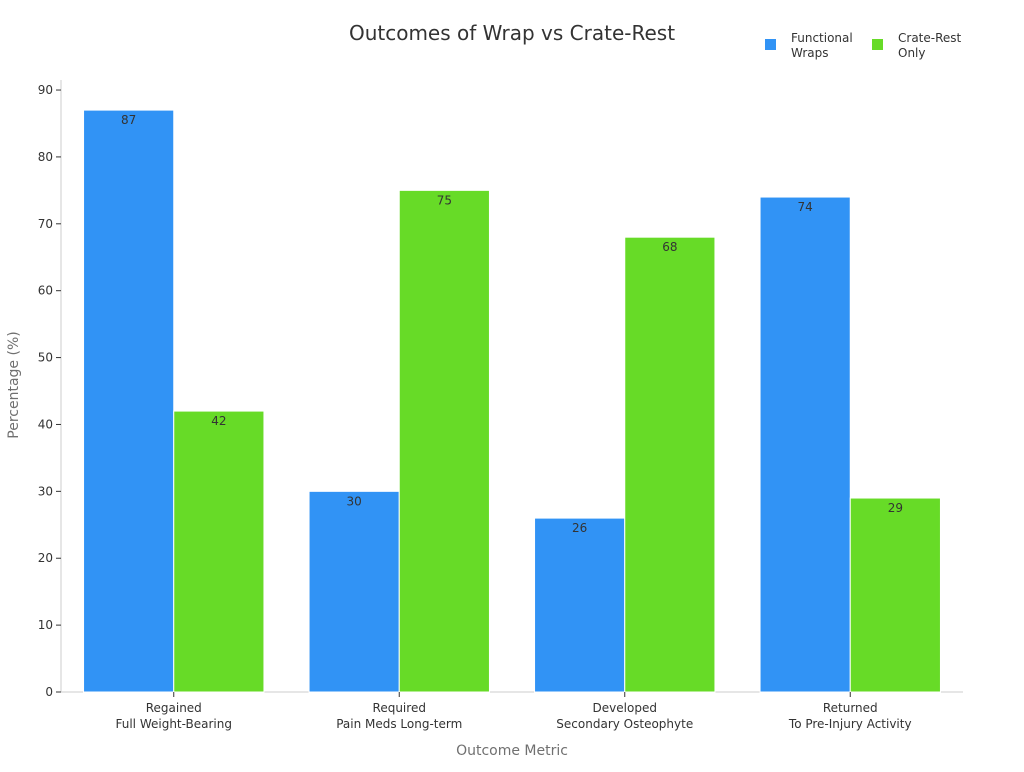 The height and width of the screenshot is (772, 1024). Describe the element at coordinates (45, 558) in the screenshot. I see `y-tick-label: 20` at that location.